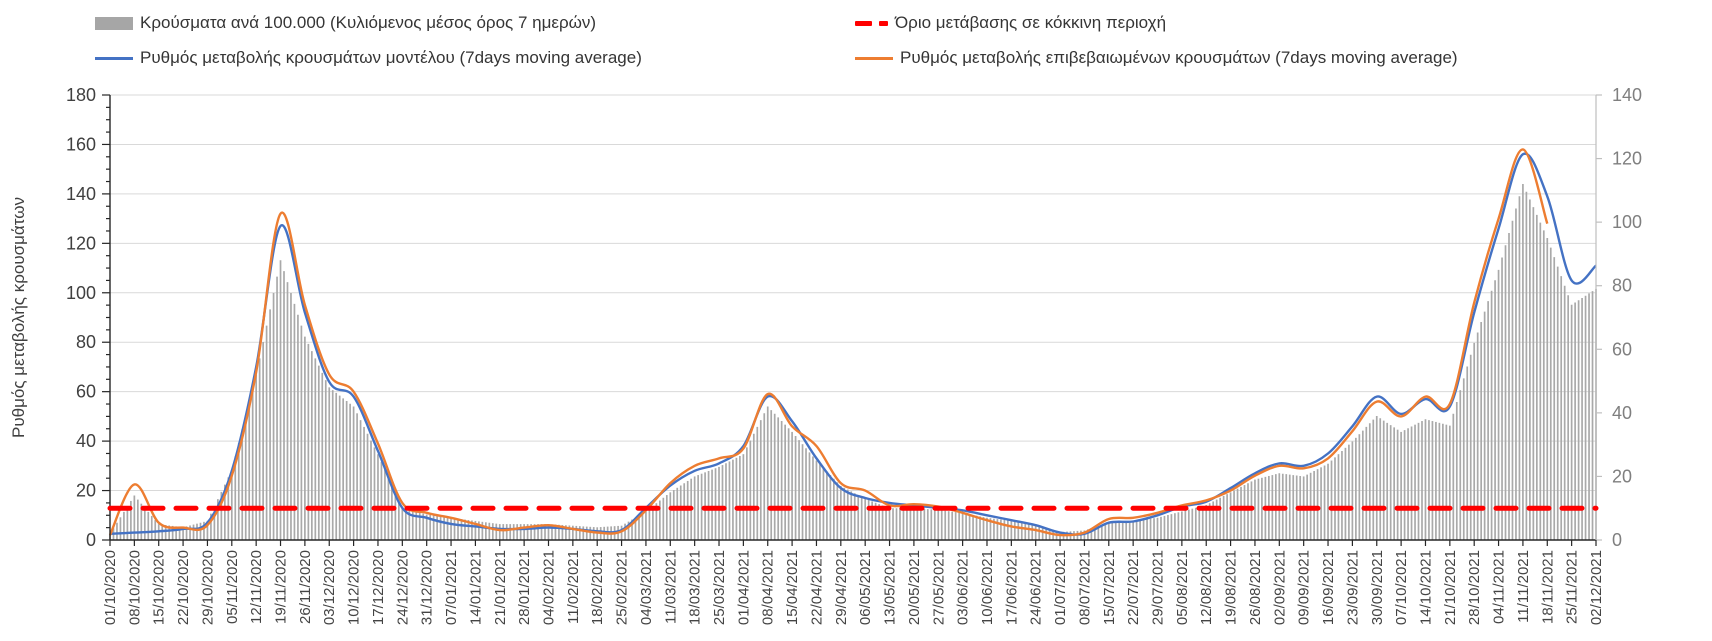 The width and height of the screenshot is (1712, 641). What do you see at coordinates (646, 587) in the screenshot?
I see `x-axis-date-label: 04/03/2021` at bounding box center [646, 587].